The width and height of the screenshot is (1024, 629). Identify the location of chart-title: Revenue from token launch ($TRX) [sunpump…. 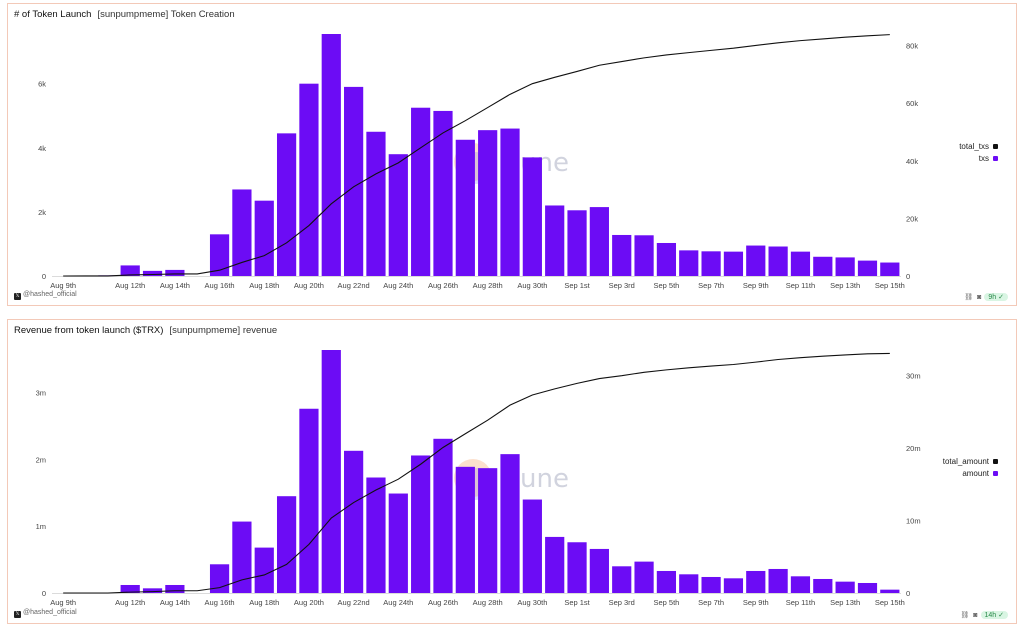
(145, 330).